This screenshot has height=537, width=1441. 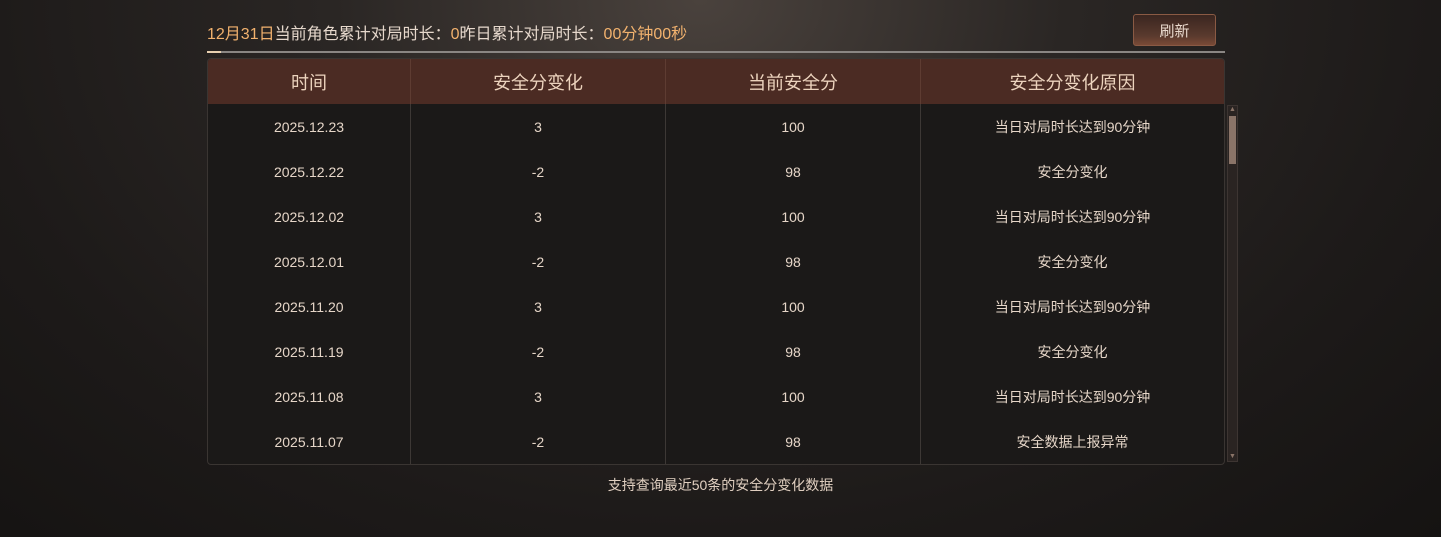 I want to click on table-row: 2025.12.01 -2 98 安全分变化, so click(x=716, y=261).